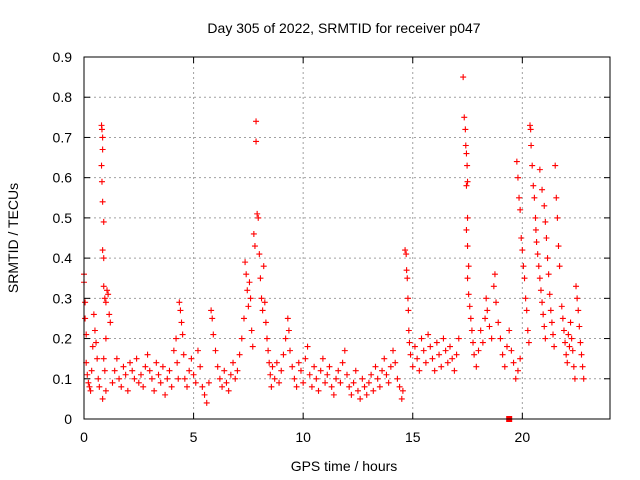  I want to click on x-tick-label: 20, so click(523, 437).